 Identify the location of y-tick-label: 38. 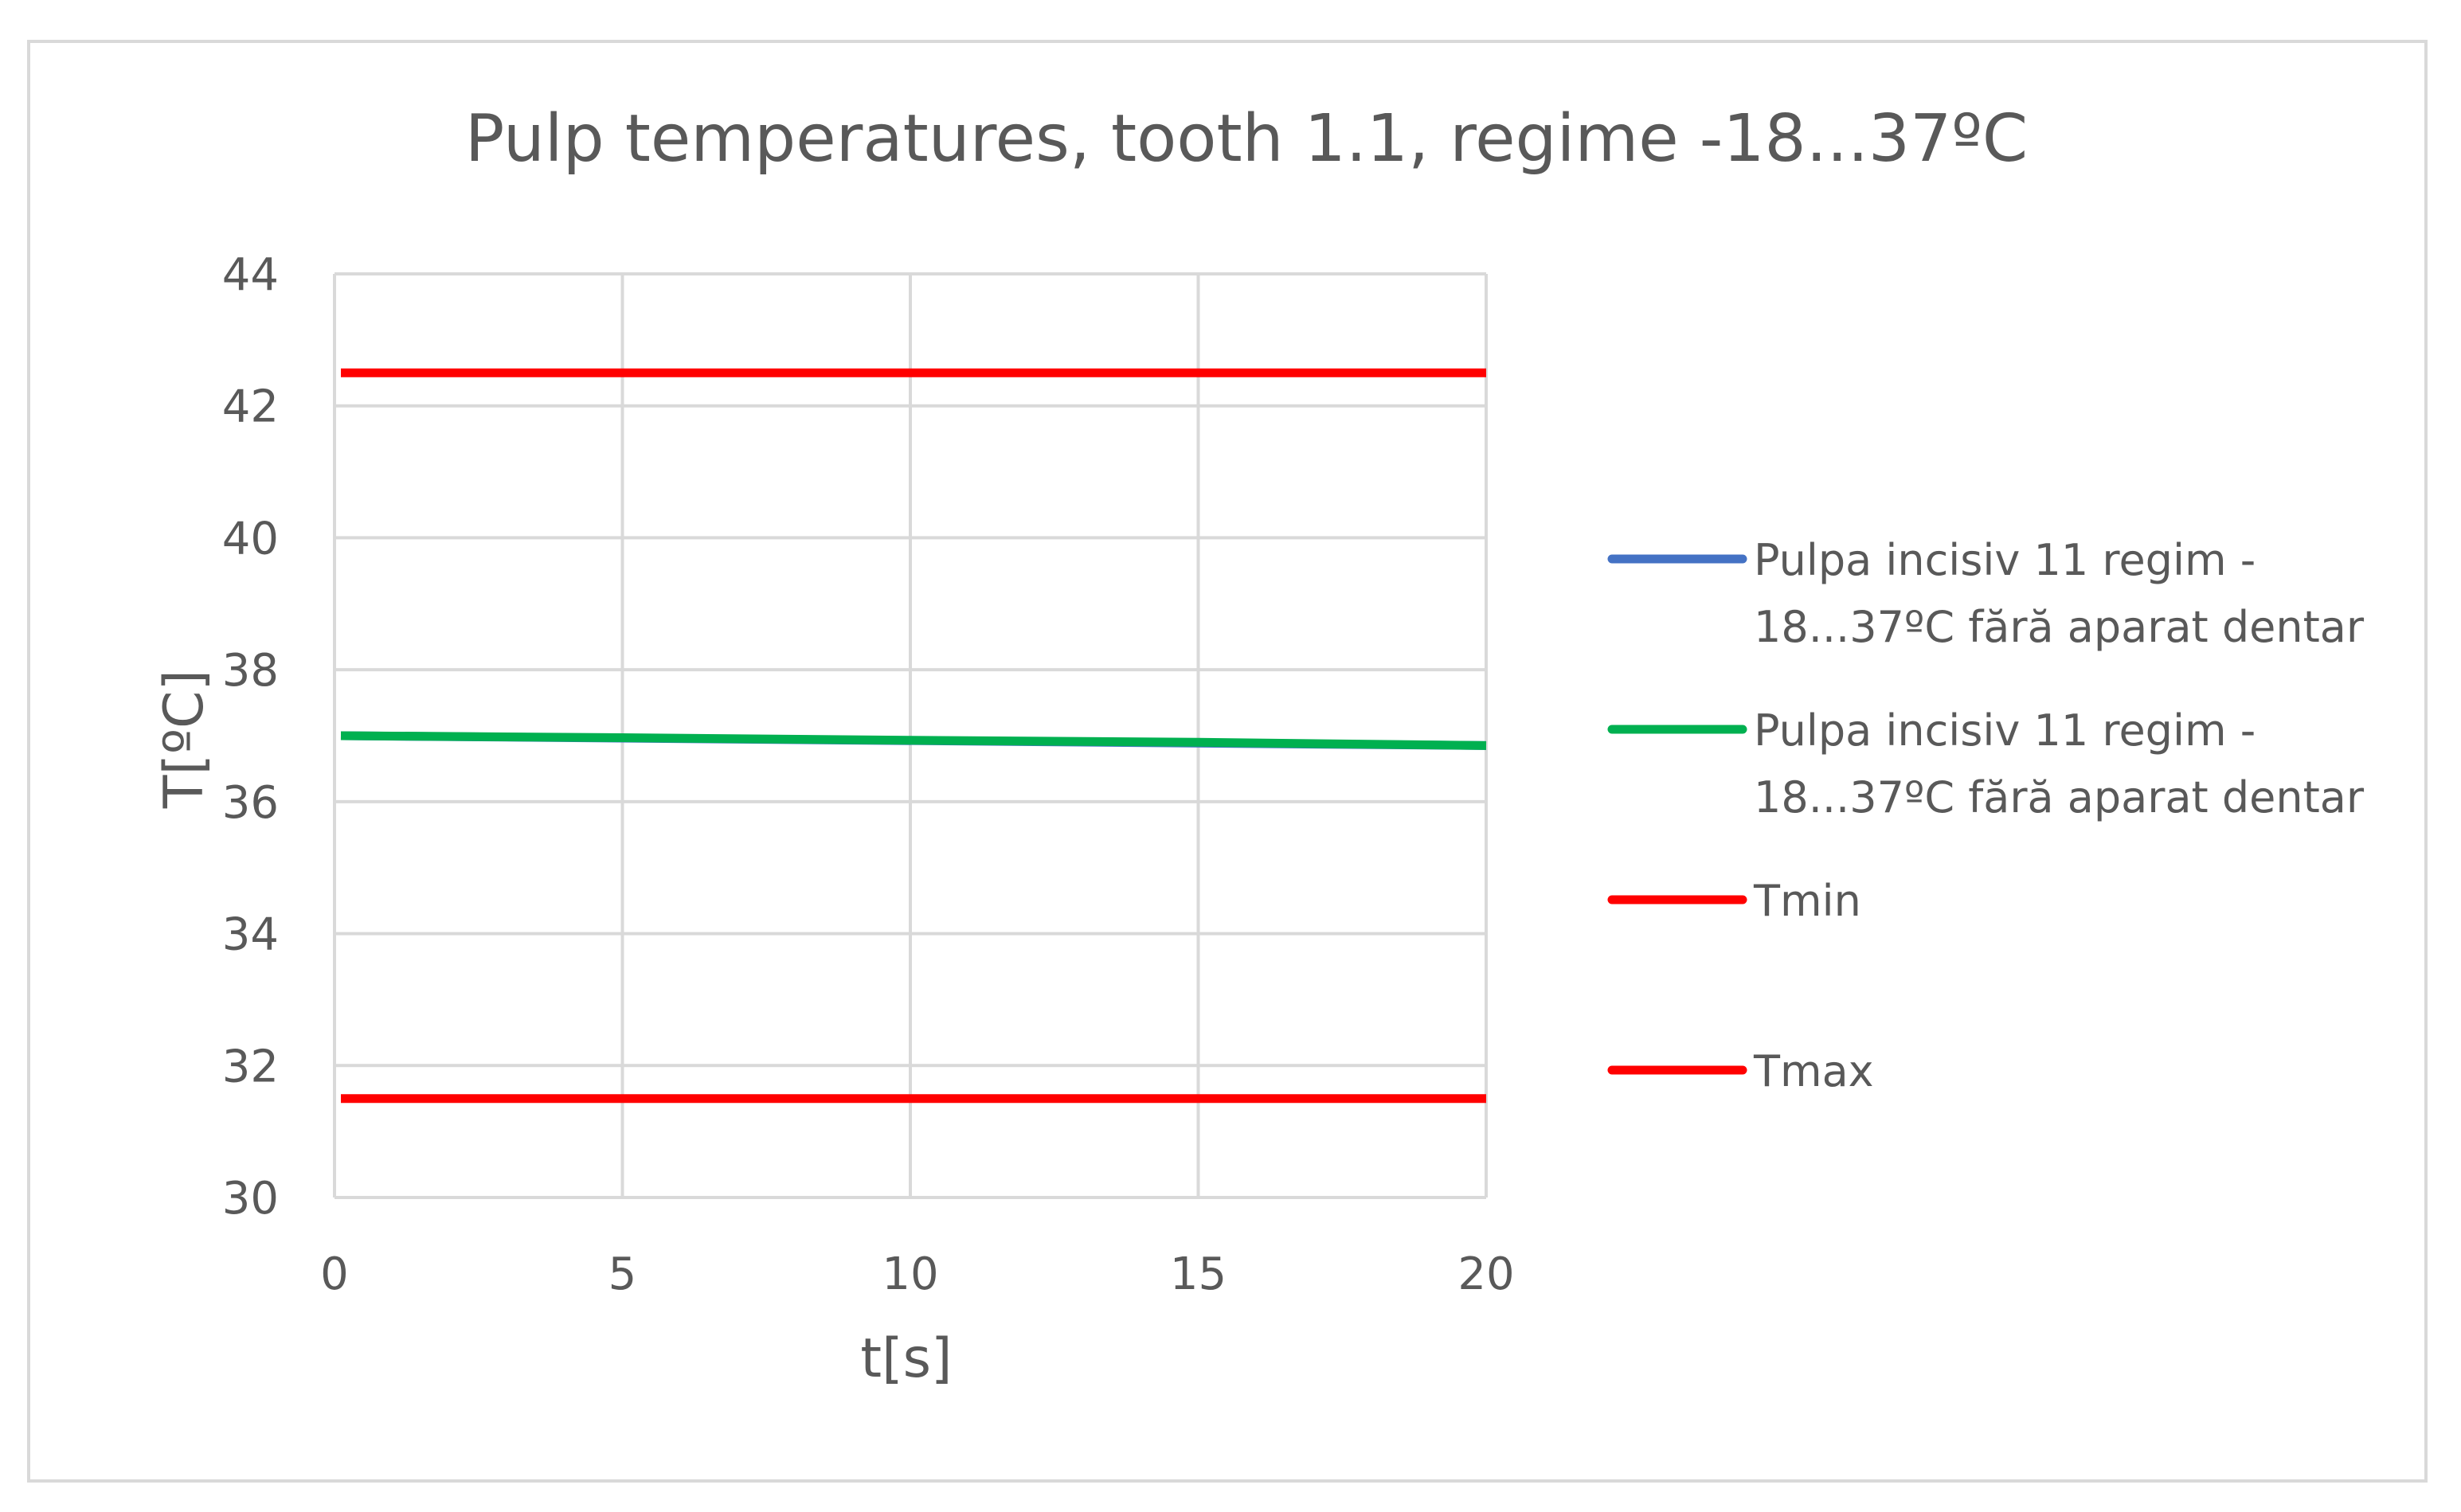
(251, 671).